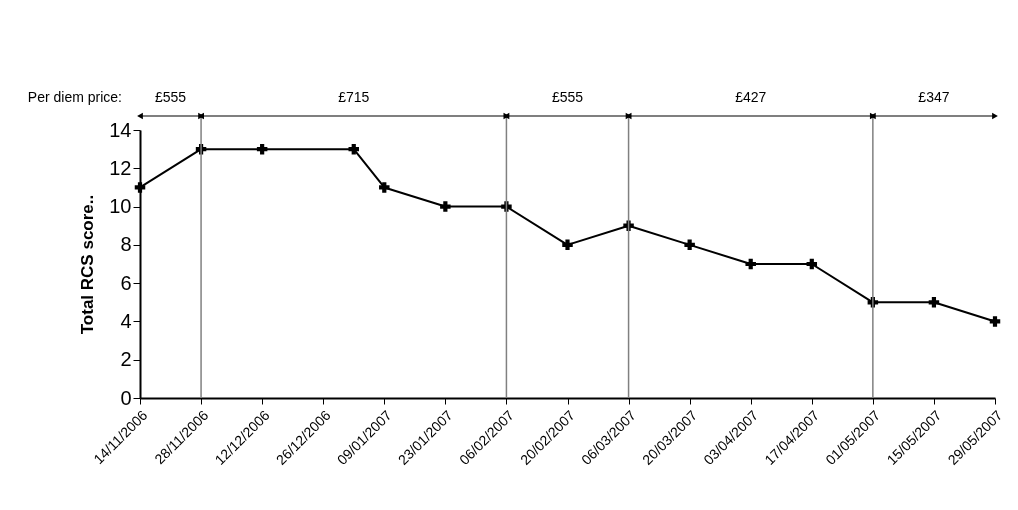 This screenshot has height=510, width=1018. Describe the element at coordinates (126, 282) in the screenshot. I see `y-tick-label: 6` at that location.